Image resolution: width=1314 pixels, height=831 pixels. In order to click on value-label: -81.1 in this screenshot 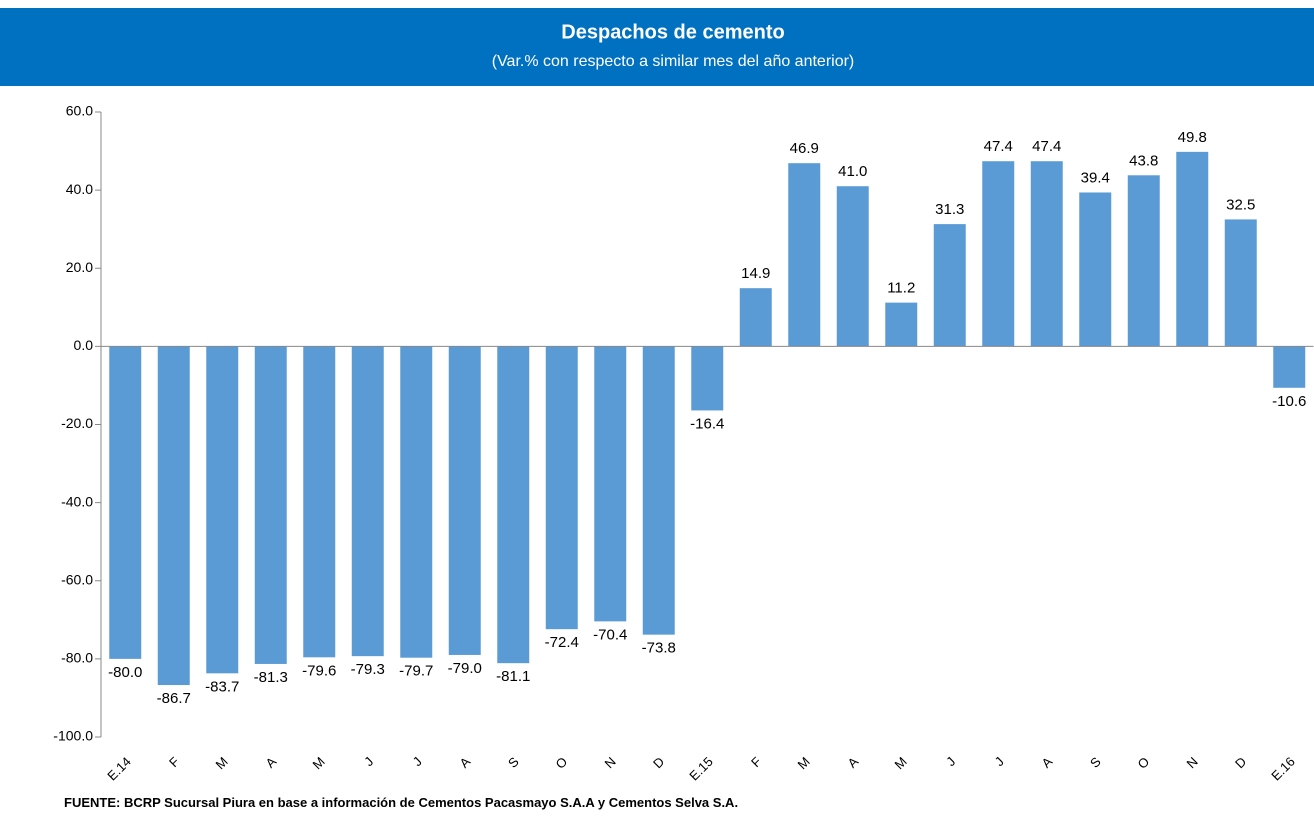, I will do `click(513, 676)`.